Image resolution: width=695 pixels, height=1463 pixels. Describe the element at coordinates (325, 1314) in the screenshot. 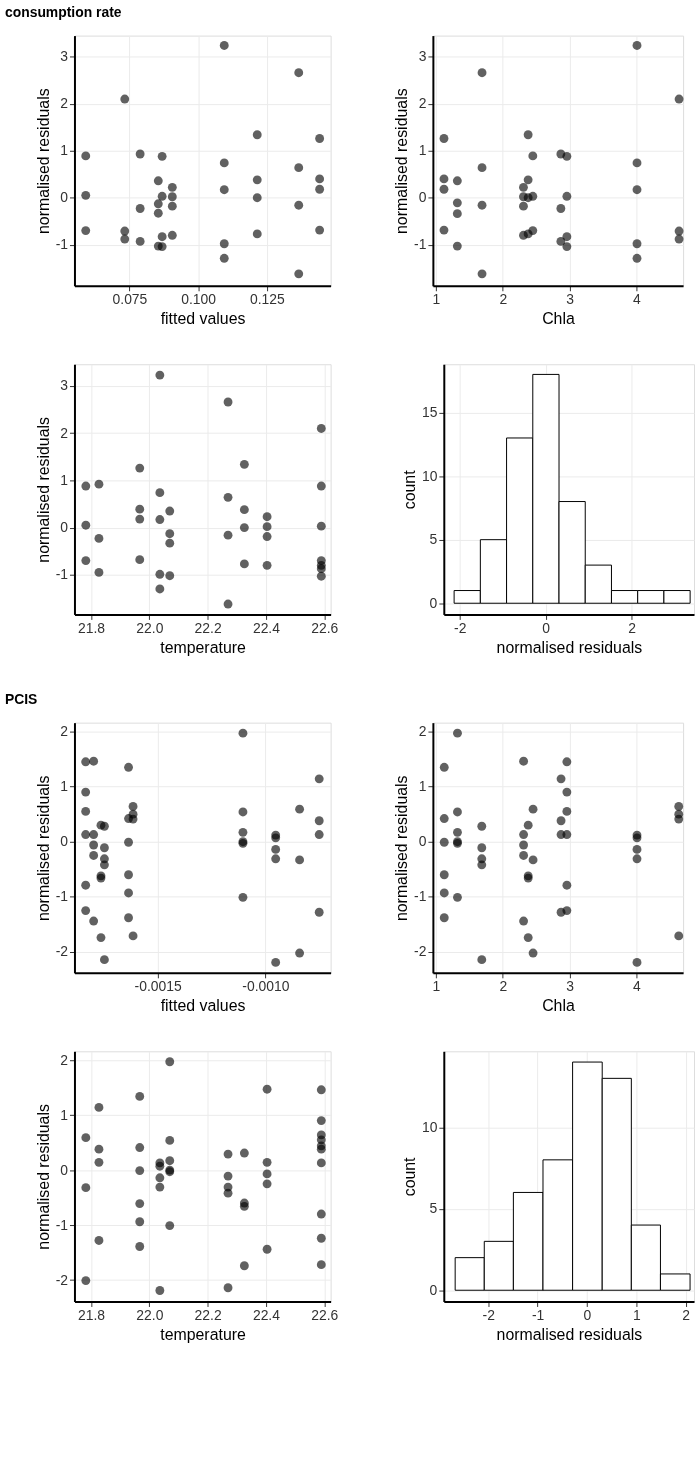

I see `x-tick-label: 22.6` at that location.